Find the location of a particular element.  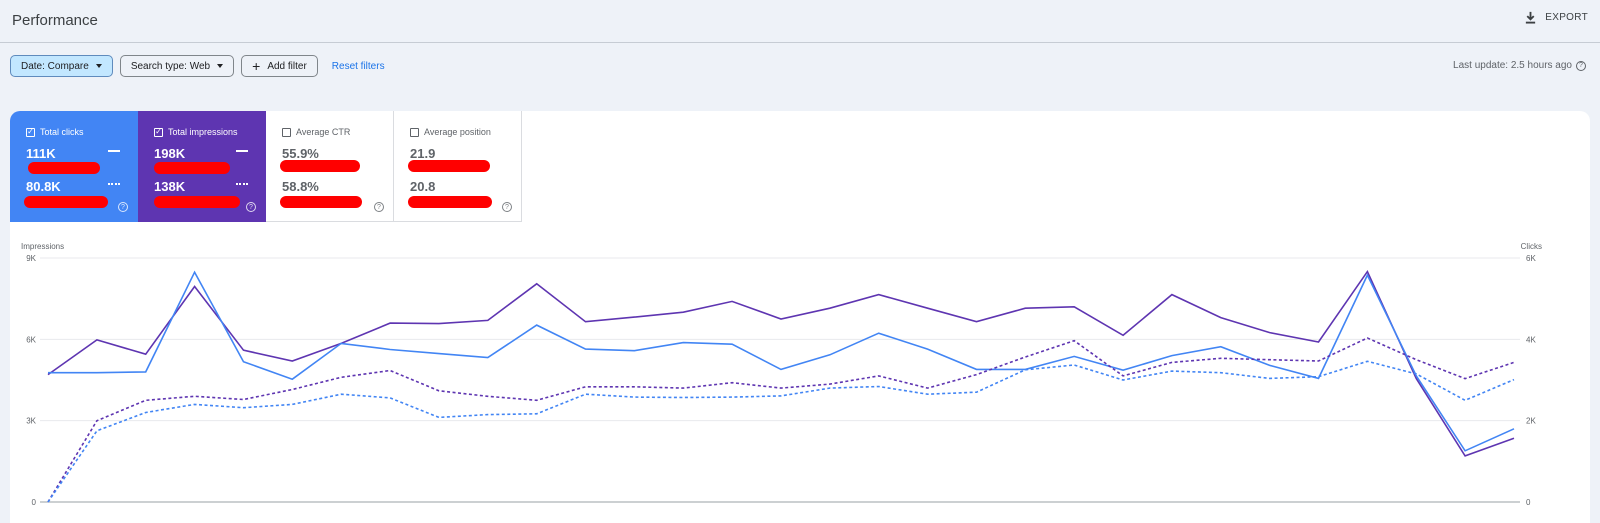

current-value: 111K is located at coordinates (41, 153).